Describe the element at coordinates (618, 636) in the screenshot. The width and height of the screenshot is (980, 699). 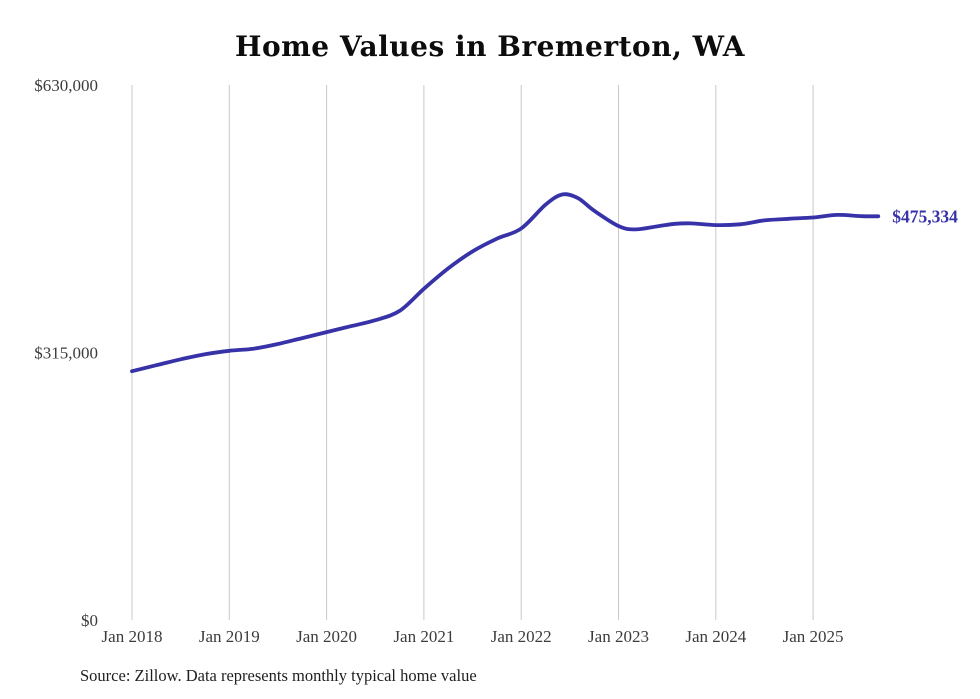
I see `x-axis-tick-label: Jan 2023` at that location.